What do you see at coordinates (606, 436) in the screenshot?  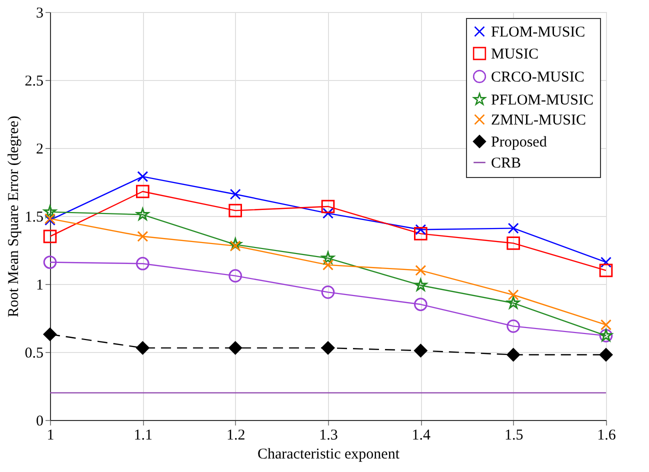 I see `x-tick-label: 1.6` at bounding box center [606, 436].